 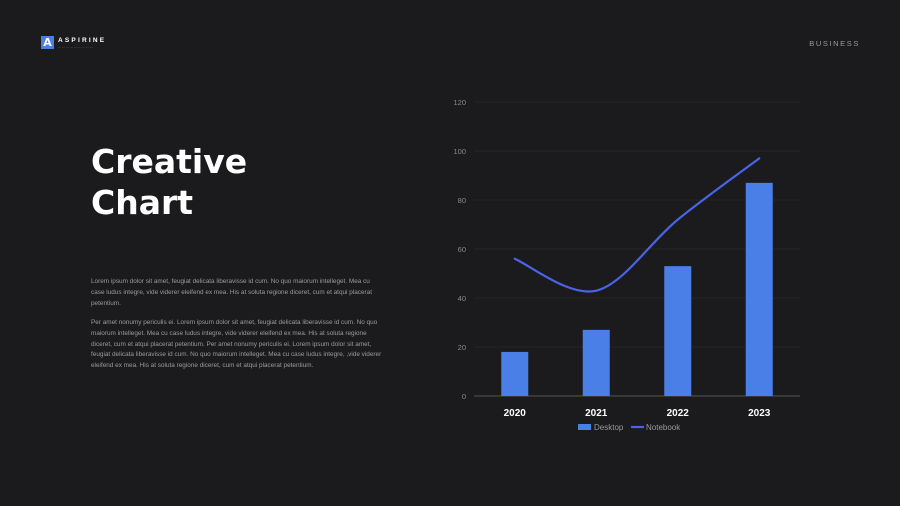 I want to click on brand-name: ASPIRINE, so click(x=82, y=40).